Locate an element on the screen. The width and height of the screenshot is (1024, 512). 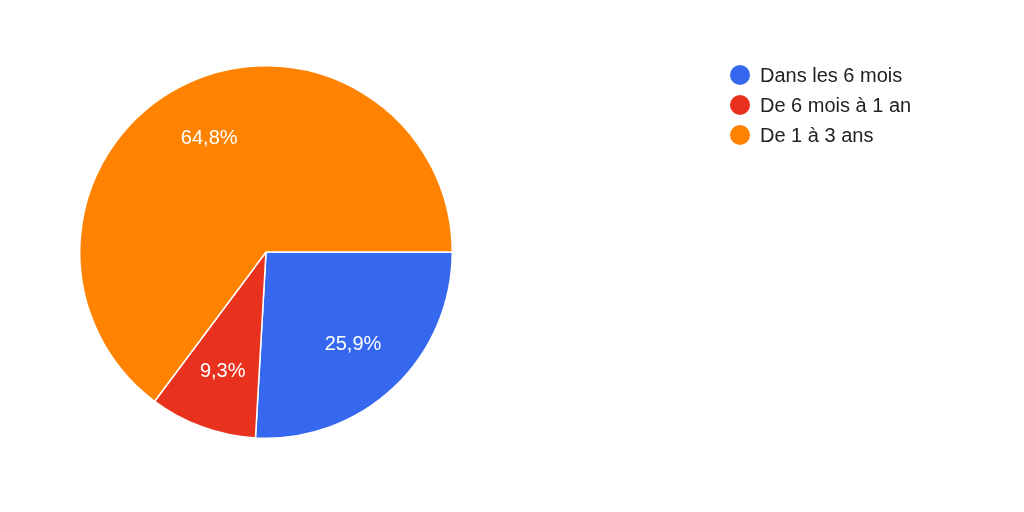
data-label: 9,3% is located at coordinates (222, 369).